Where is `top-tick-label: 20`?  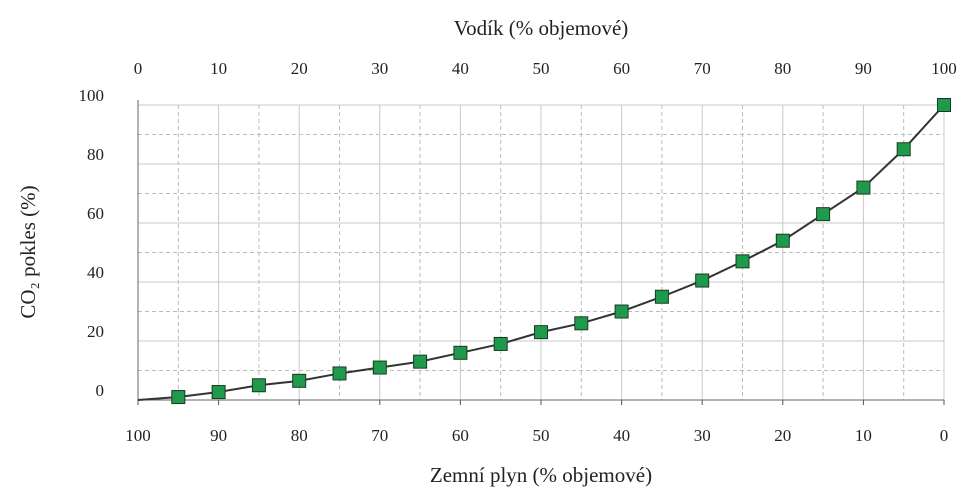
top-tick-label: 20 is located at coordinates (299, 68).